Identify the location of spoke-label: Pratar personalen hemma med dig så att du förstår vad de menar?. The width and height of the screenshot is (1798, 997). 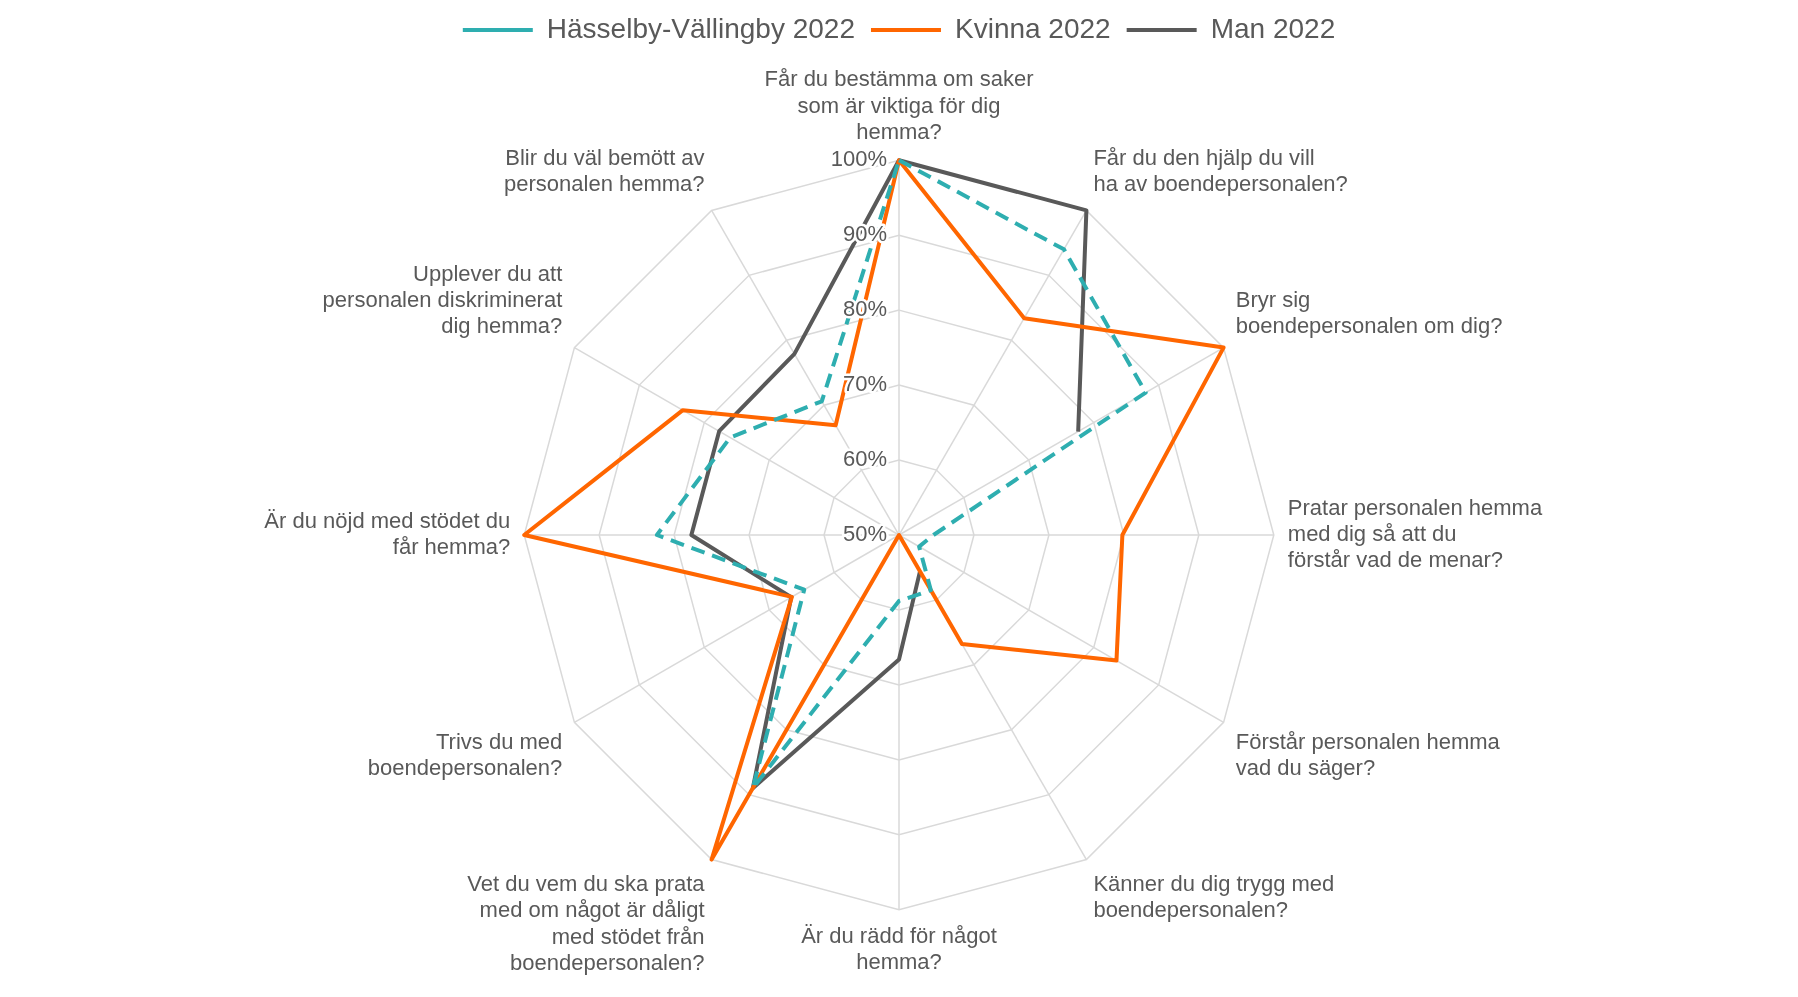
(1415, 533).